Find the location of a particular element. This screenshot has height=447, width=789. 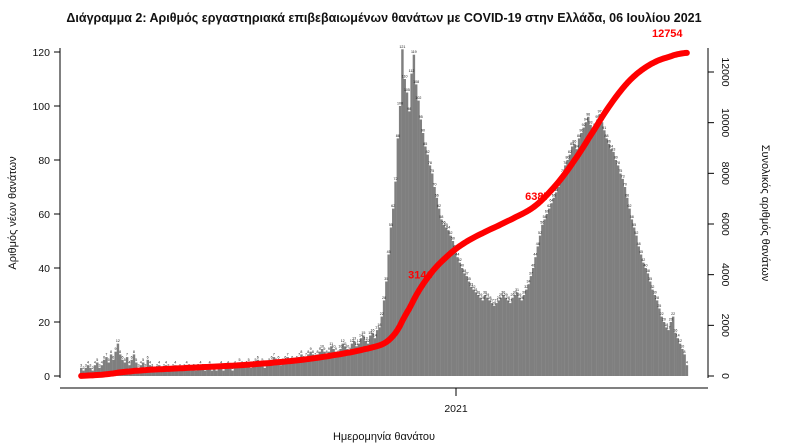

bar-value-label: 55 is located at coordinates (446, 225).